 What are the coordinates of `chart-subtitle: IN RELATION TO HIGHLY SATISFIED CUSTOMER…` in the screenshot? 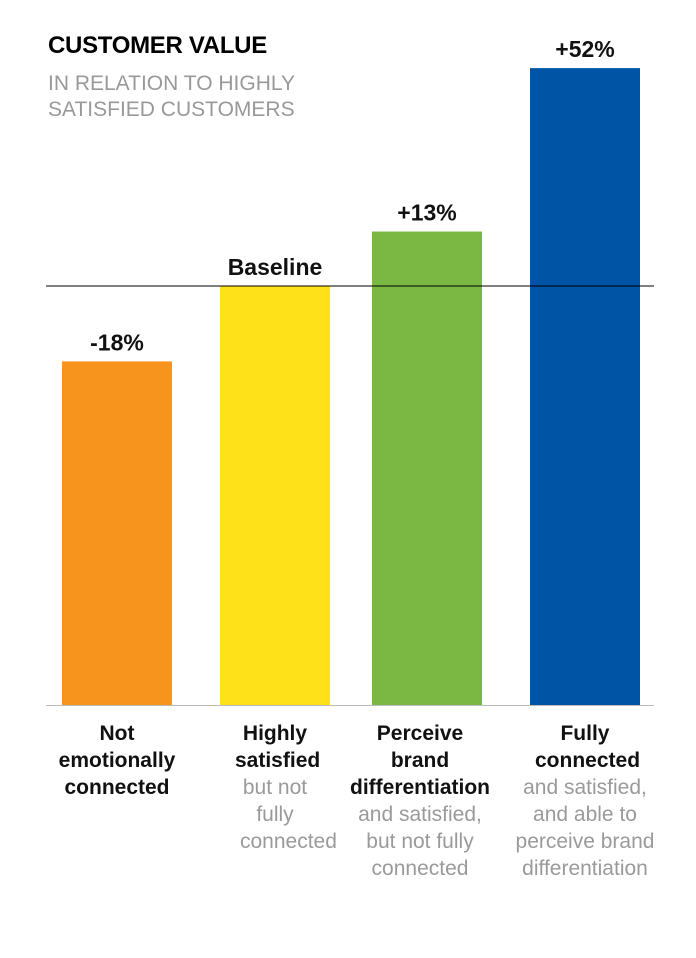 It's located at (171, 96).